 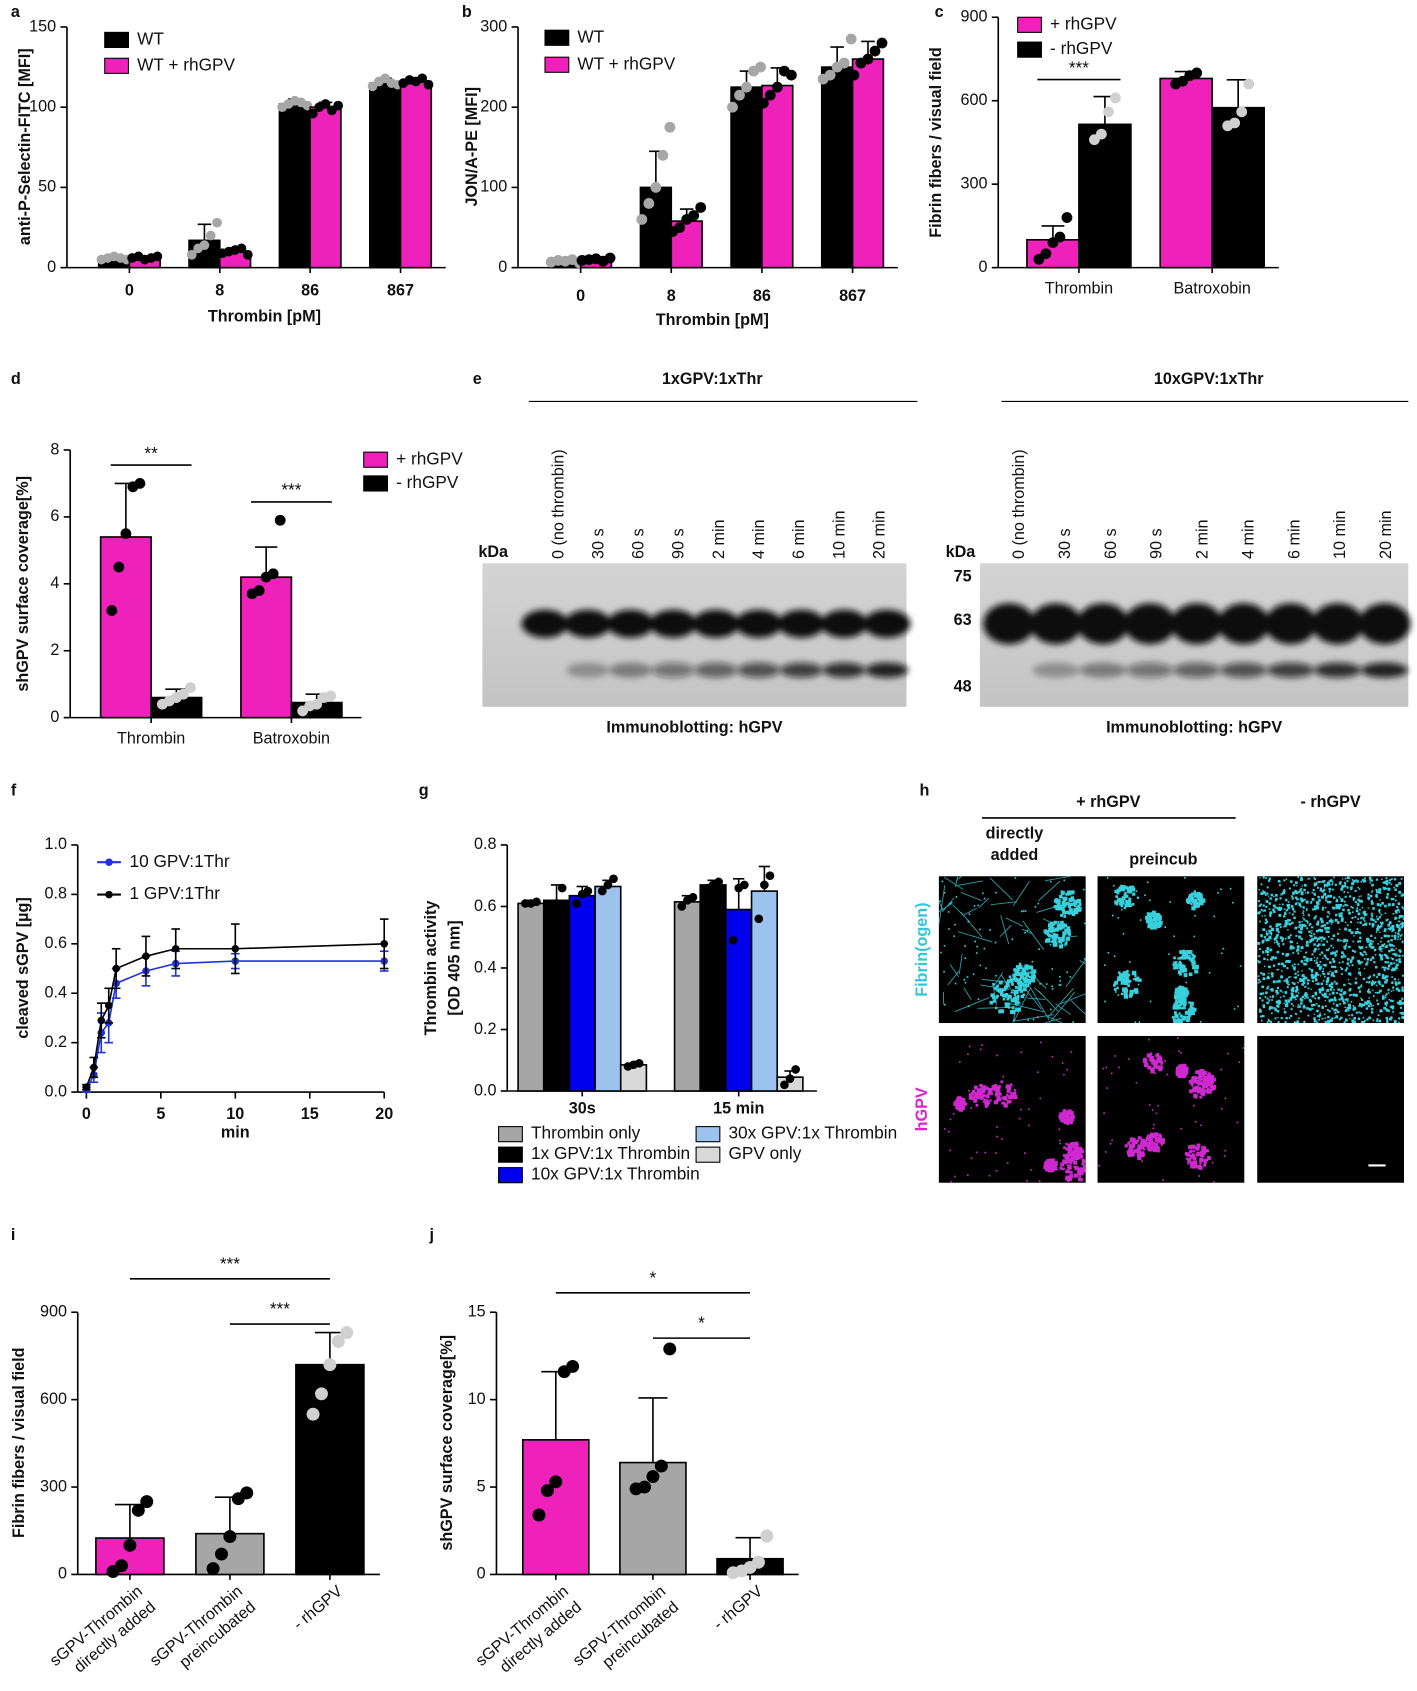 I want to click on lane-label: 6 min, so click(x=799, y=539).